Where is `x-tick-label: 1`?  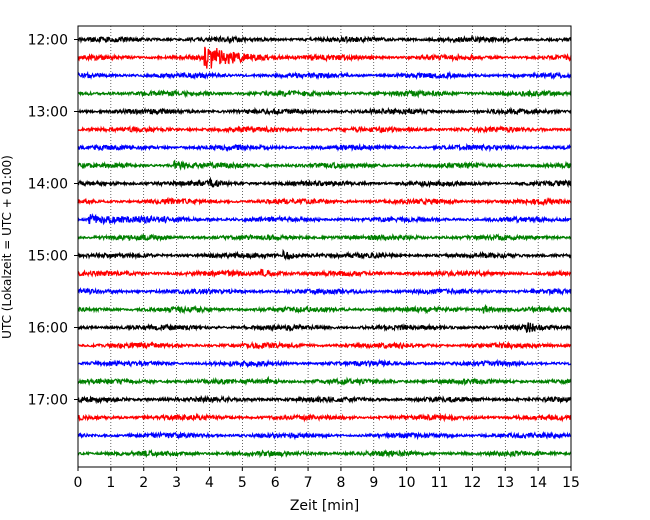 x-tick-label: 1 is located at coordinates (110, 483).